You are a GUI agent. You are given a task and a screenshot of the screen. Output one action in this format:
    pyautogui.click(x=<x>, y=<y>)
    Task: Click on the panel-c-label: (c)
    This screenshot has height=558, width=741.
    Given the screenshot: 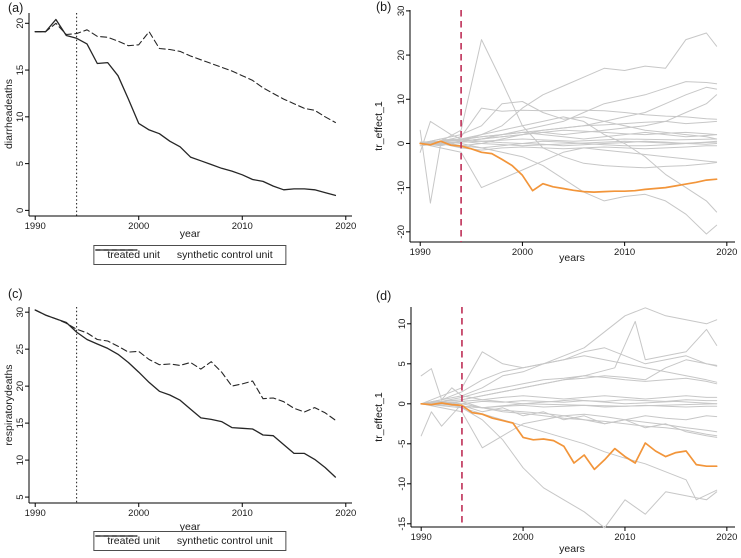 What is the action you would take?
    pyautogui.click(x=15, y=294)
    